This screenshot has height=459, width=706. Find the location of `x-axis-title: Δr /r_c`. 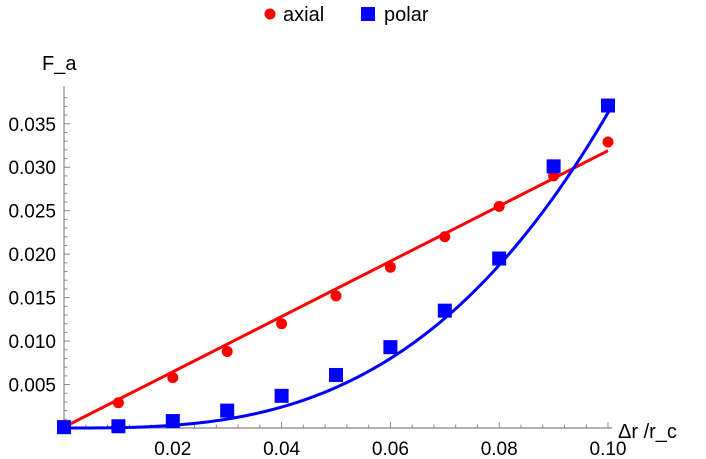

x-axis-title: Δr /r_c is located at coordinates (647, 432).